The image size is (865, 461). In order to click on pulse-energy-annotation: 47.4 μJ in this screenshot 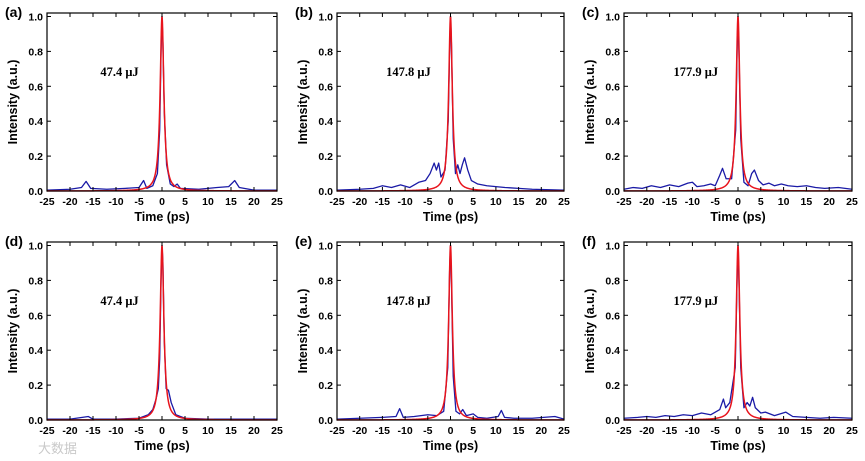, I will do `click(119, 72)`.